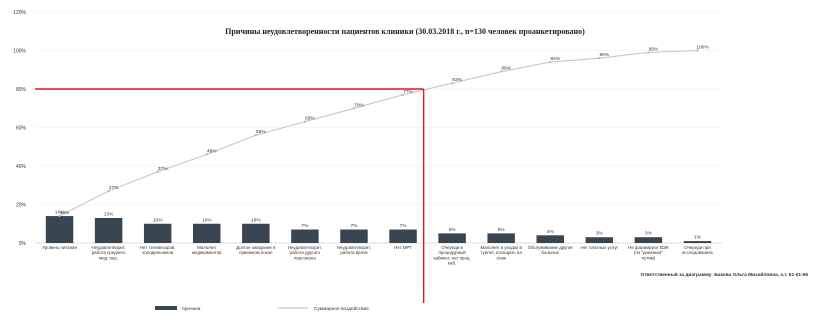 The height and width of the screenshot is (321, 828). What do you see at coordinates (408, 92) in the screenshot?
I see `line-data-label: 77%` at bounding box center [408, 92].